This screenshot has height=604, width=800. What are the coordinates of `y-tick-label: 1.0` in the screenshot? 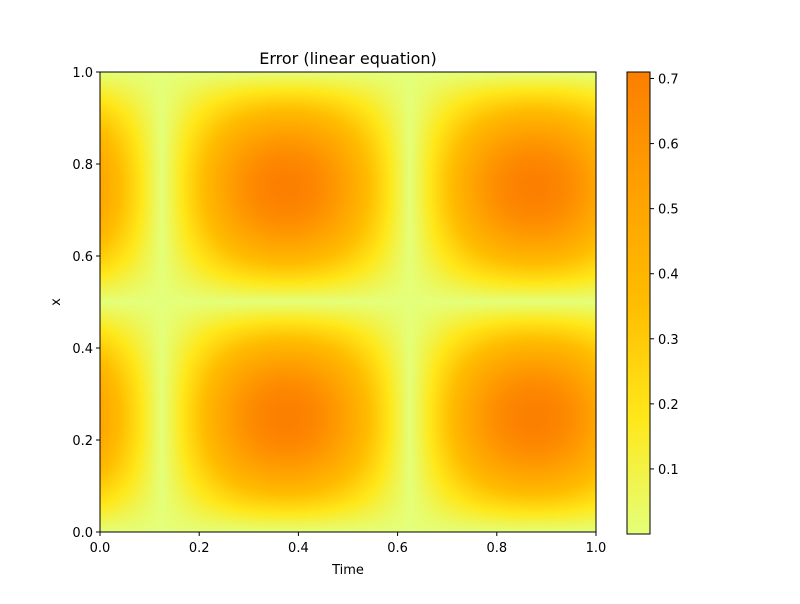 It's located at (82, 73).